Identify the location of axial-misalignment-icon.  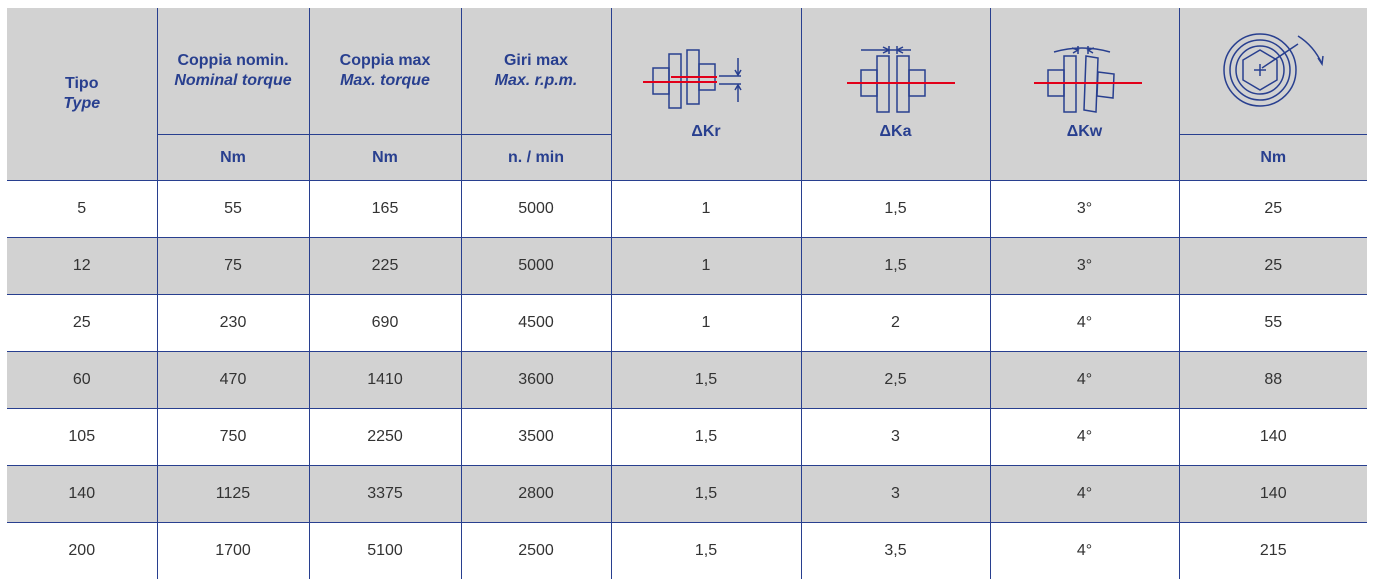
(896, 81).